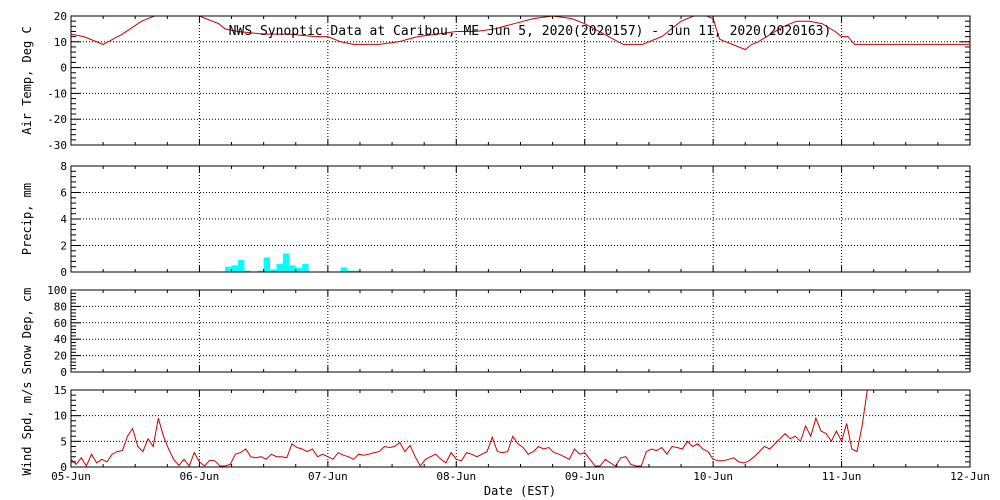 The height and width of the screenshot is (500, 1000). What do you see at coordinates (200, 476) in the screenshot?
I see `x-tick-label: 06-Jun` at bounding box center [200, 476].